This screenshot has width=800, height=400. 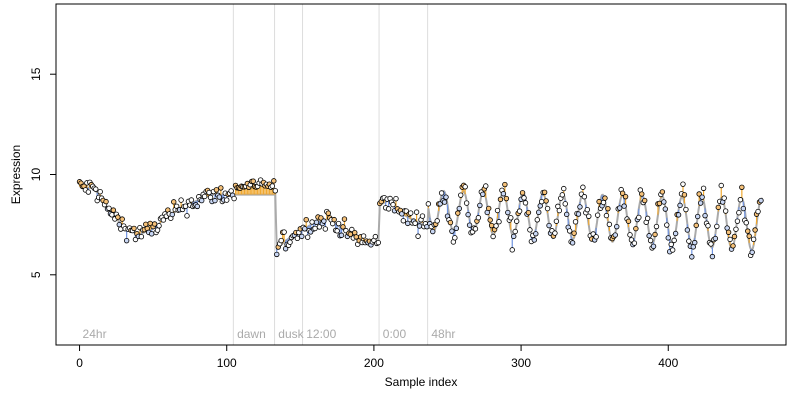 I want to click on segment-label: dusk, so click(x=291, y=334).